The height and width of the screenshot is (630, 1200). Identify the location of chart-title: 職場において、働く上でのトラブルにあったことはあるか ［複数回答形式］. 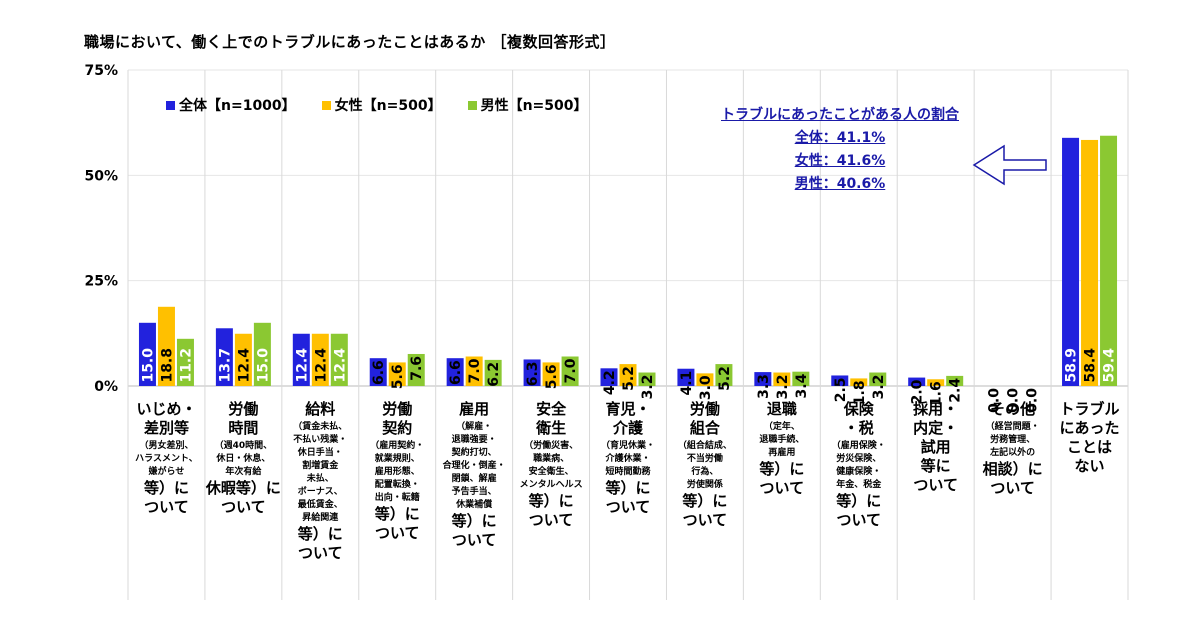
(350, 42).